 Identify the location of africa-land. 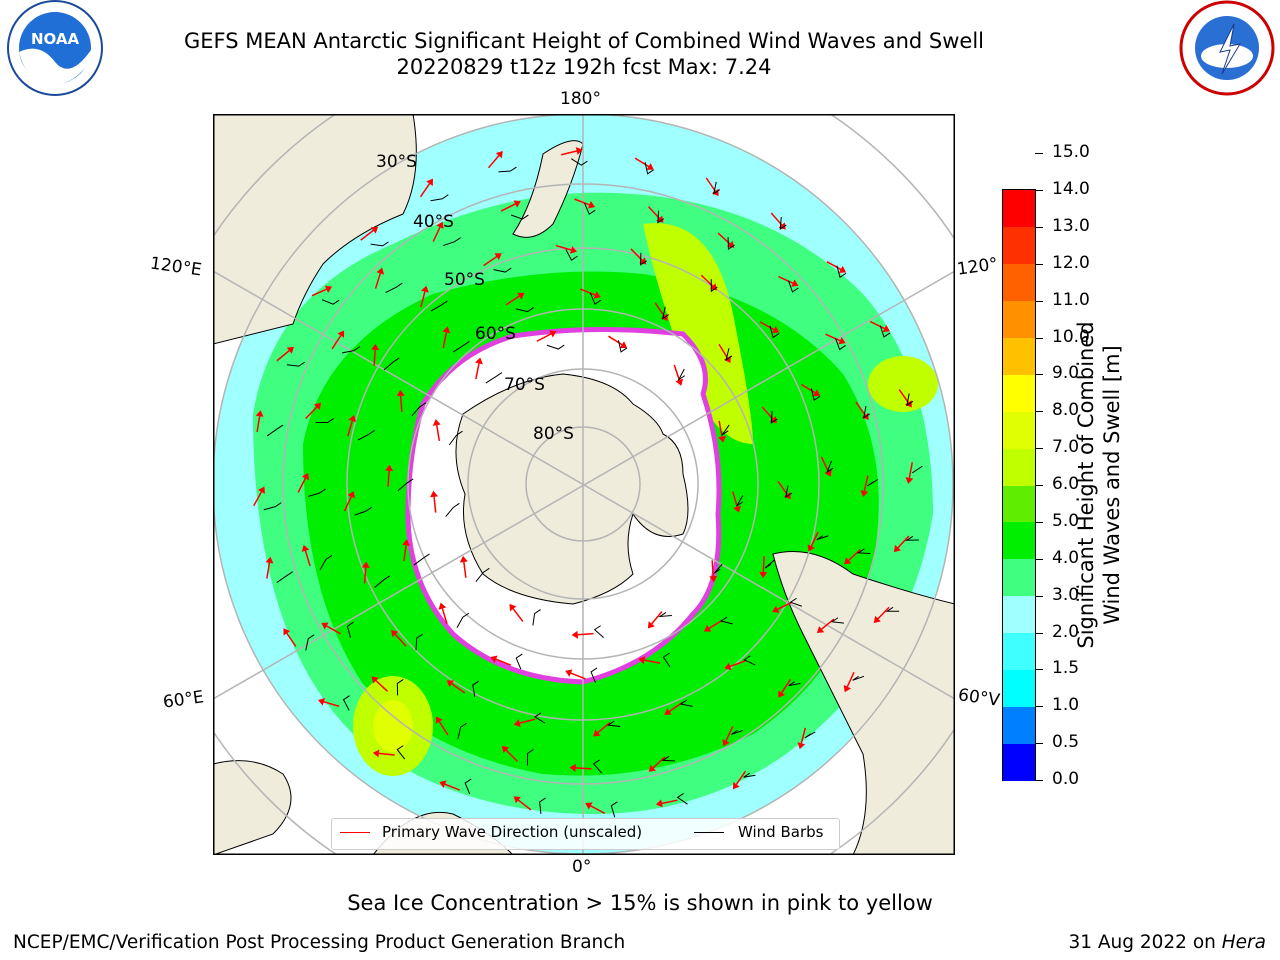
(252, 807).